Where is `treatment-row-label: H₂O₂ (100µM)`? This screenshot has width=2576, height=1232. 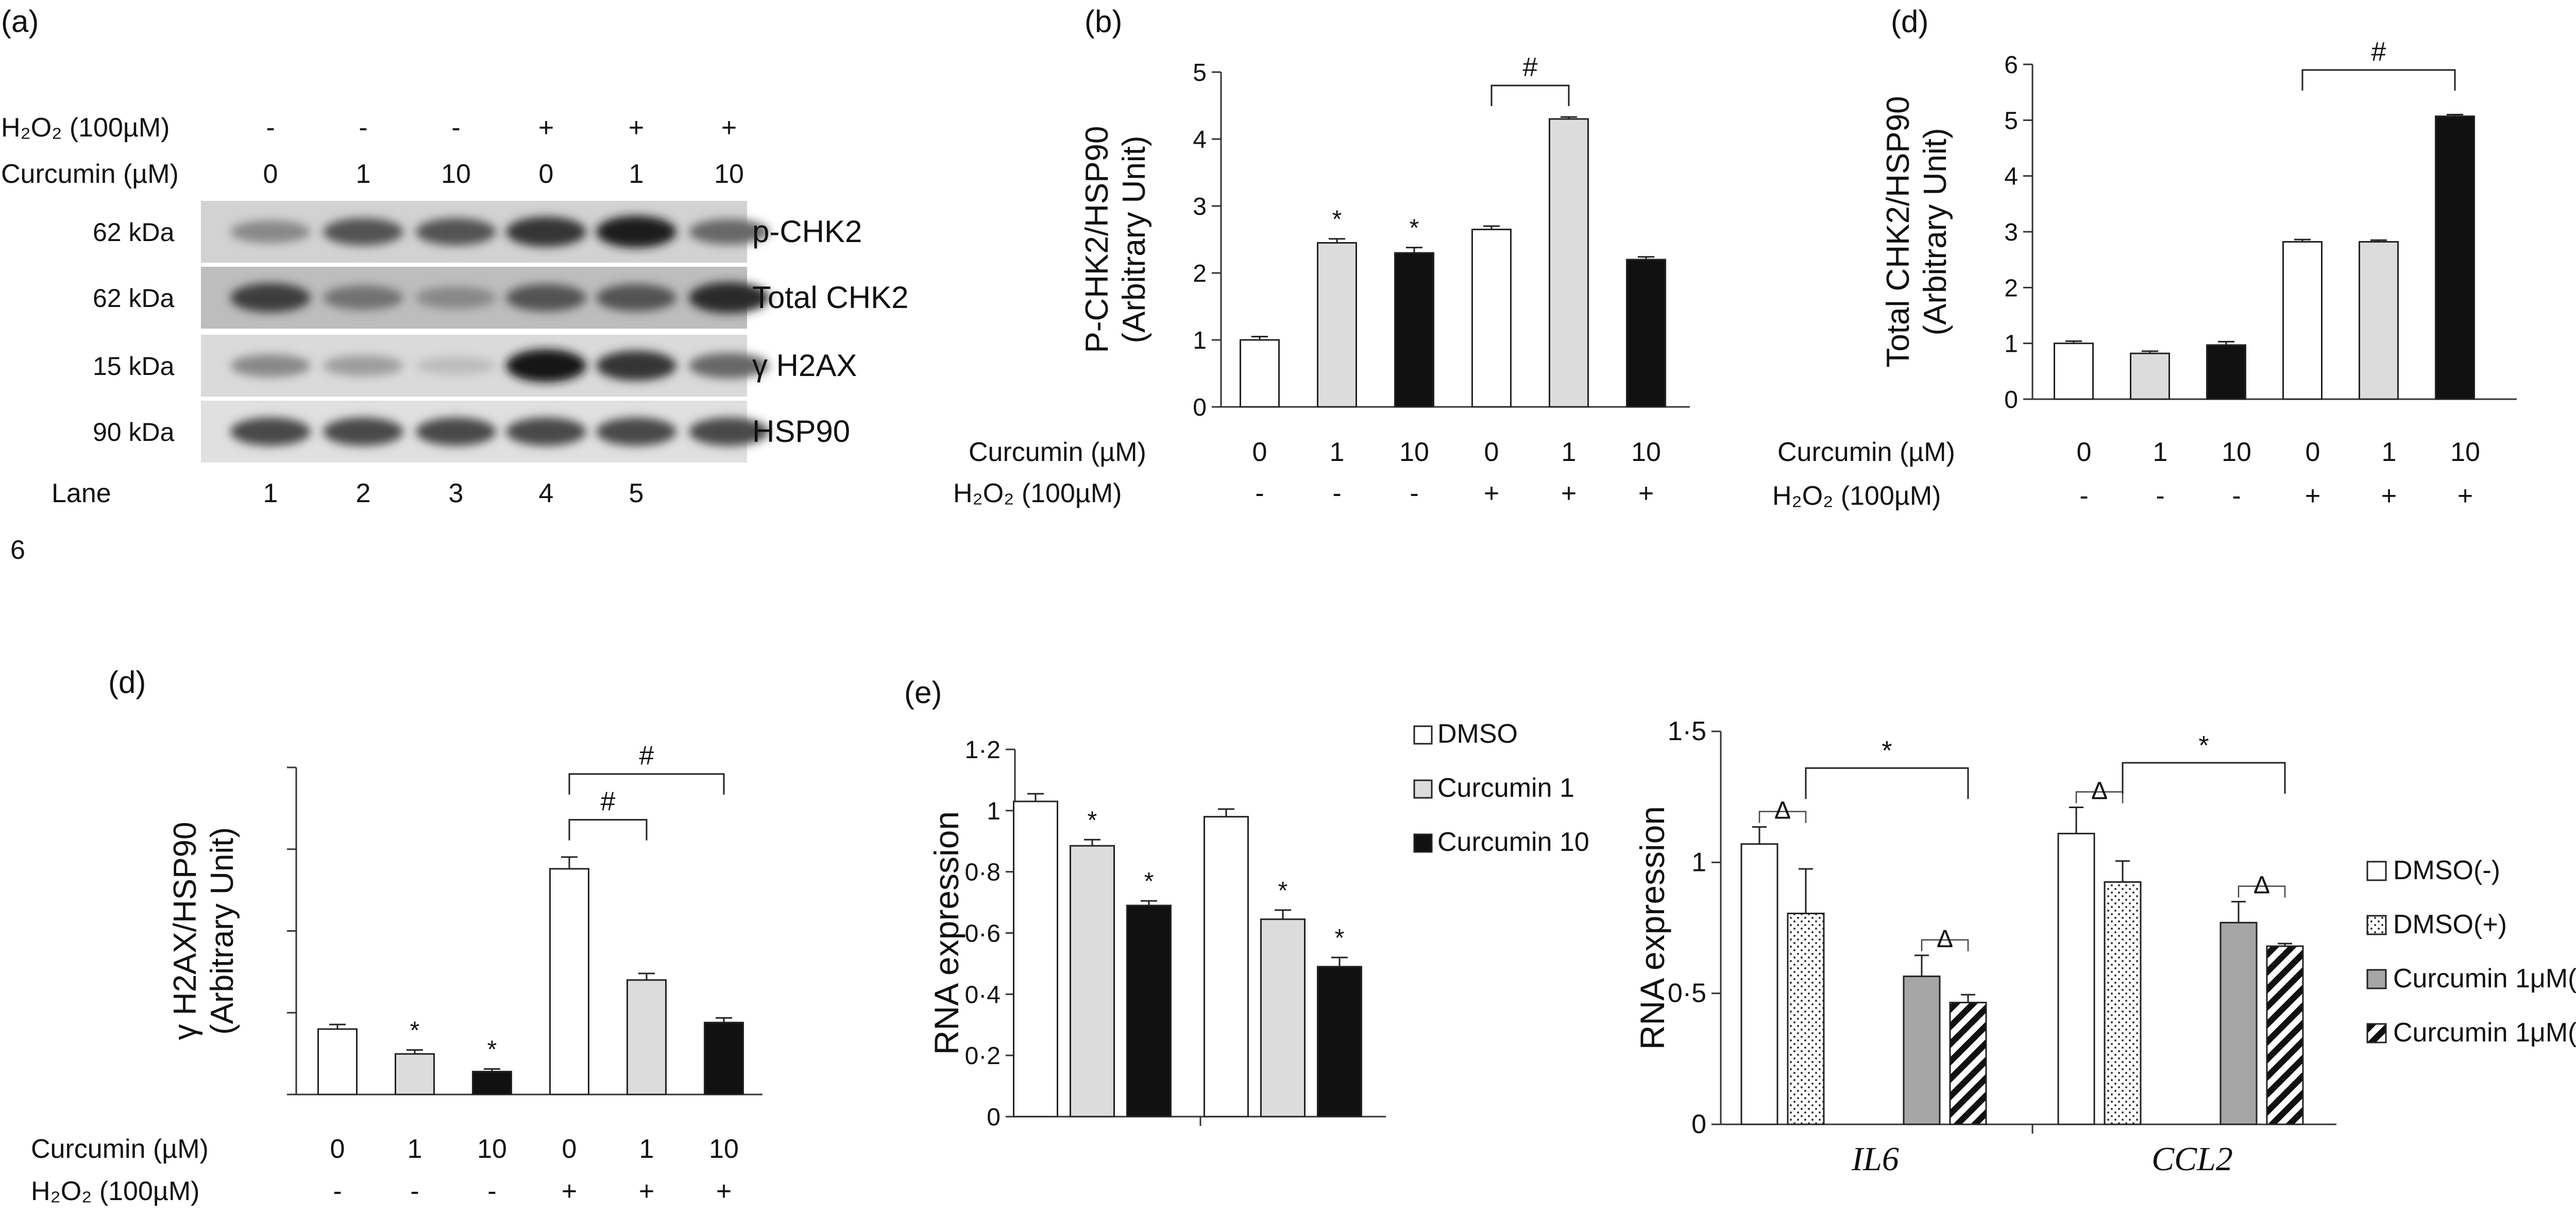 treatment-row-label: H₂O₂ (100µM) is located at coordinates (85, 128).